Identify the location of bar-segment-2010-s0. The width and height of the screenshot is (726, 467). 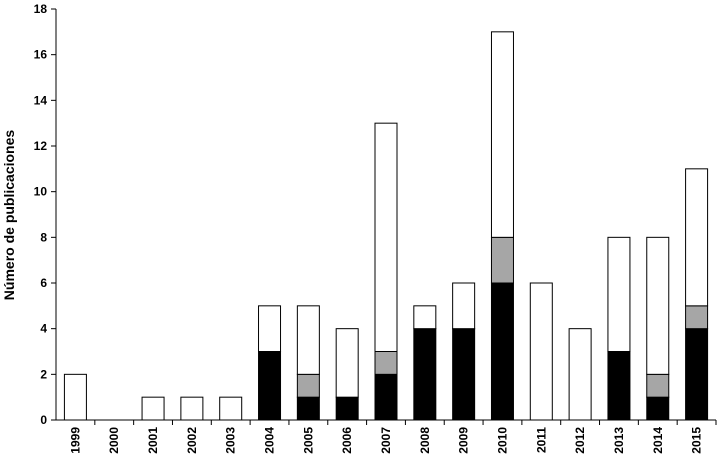
(502, 351).